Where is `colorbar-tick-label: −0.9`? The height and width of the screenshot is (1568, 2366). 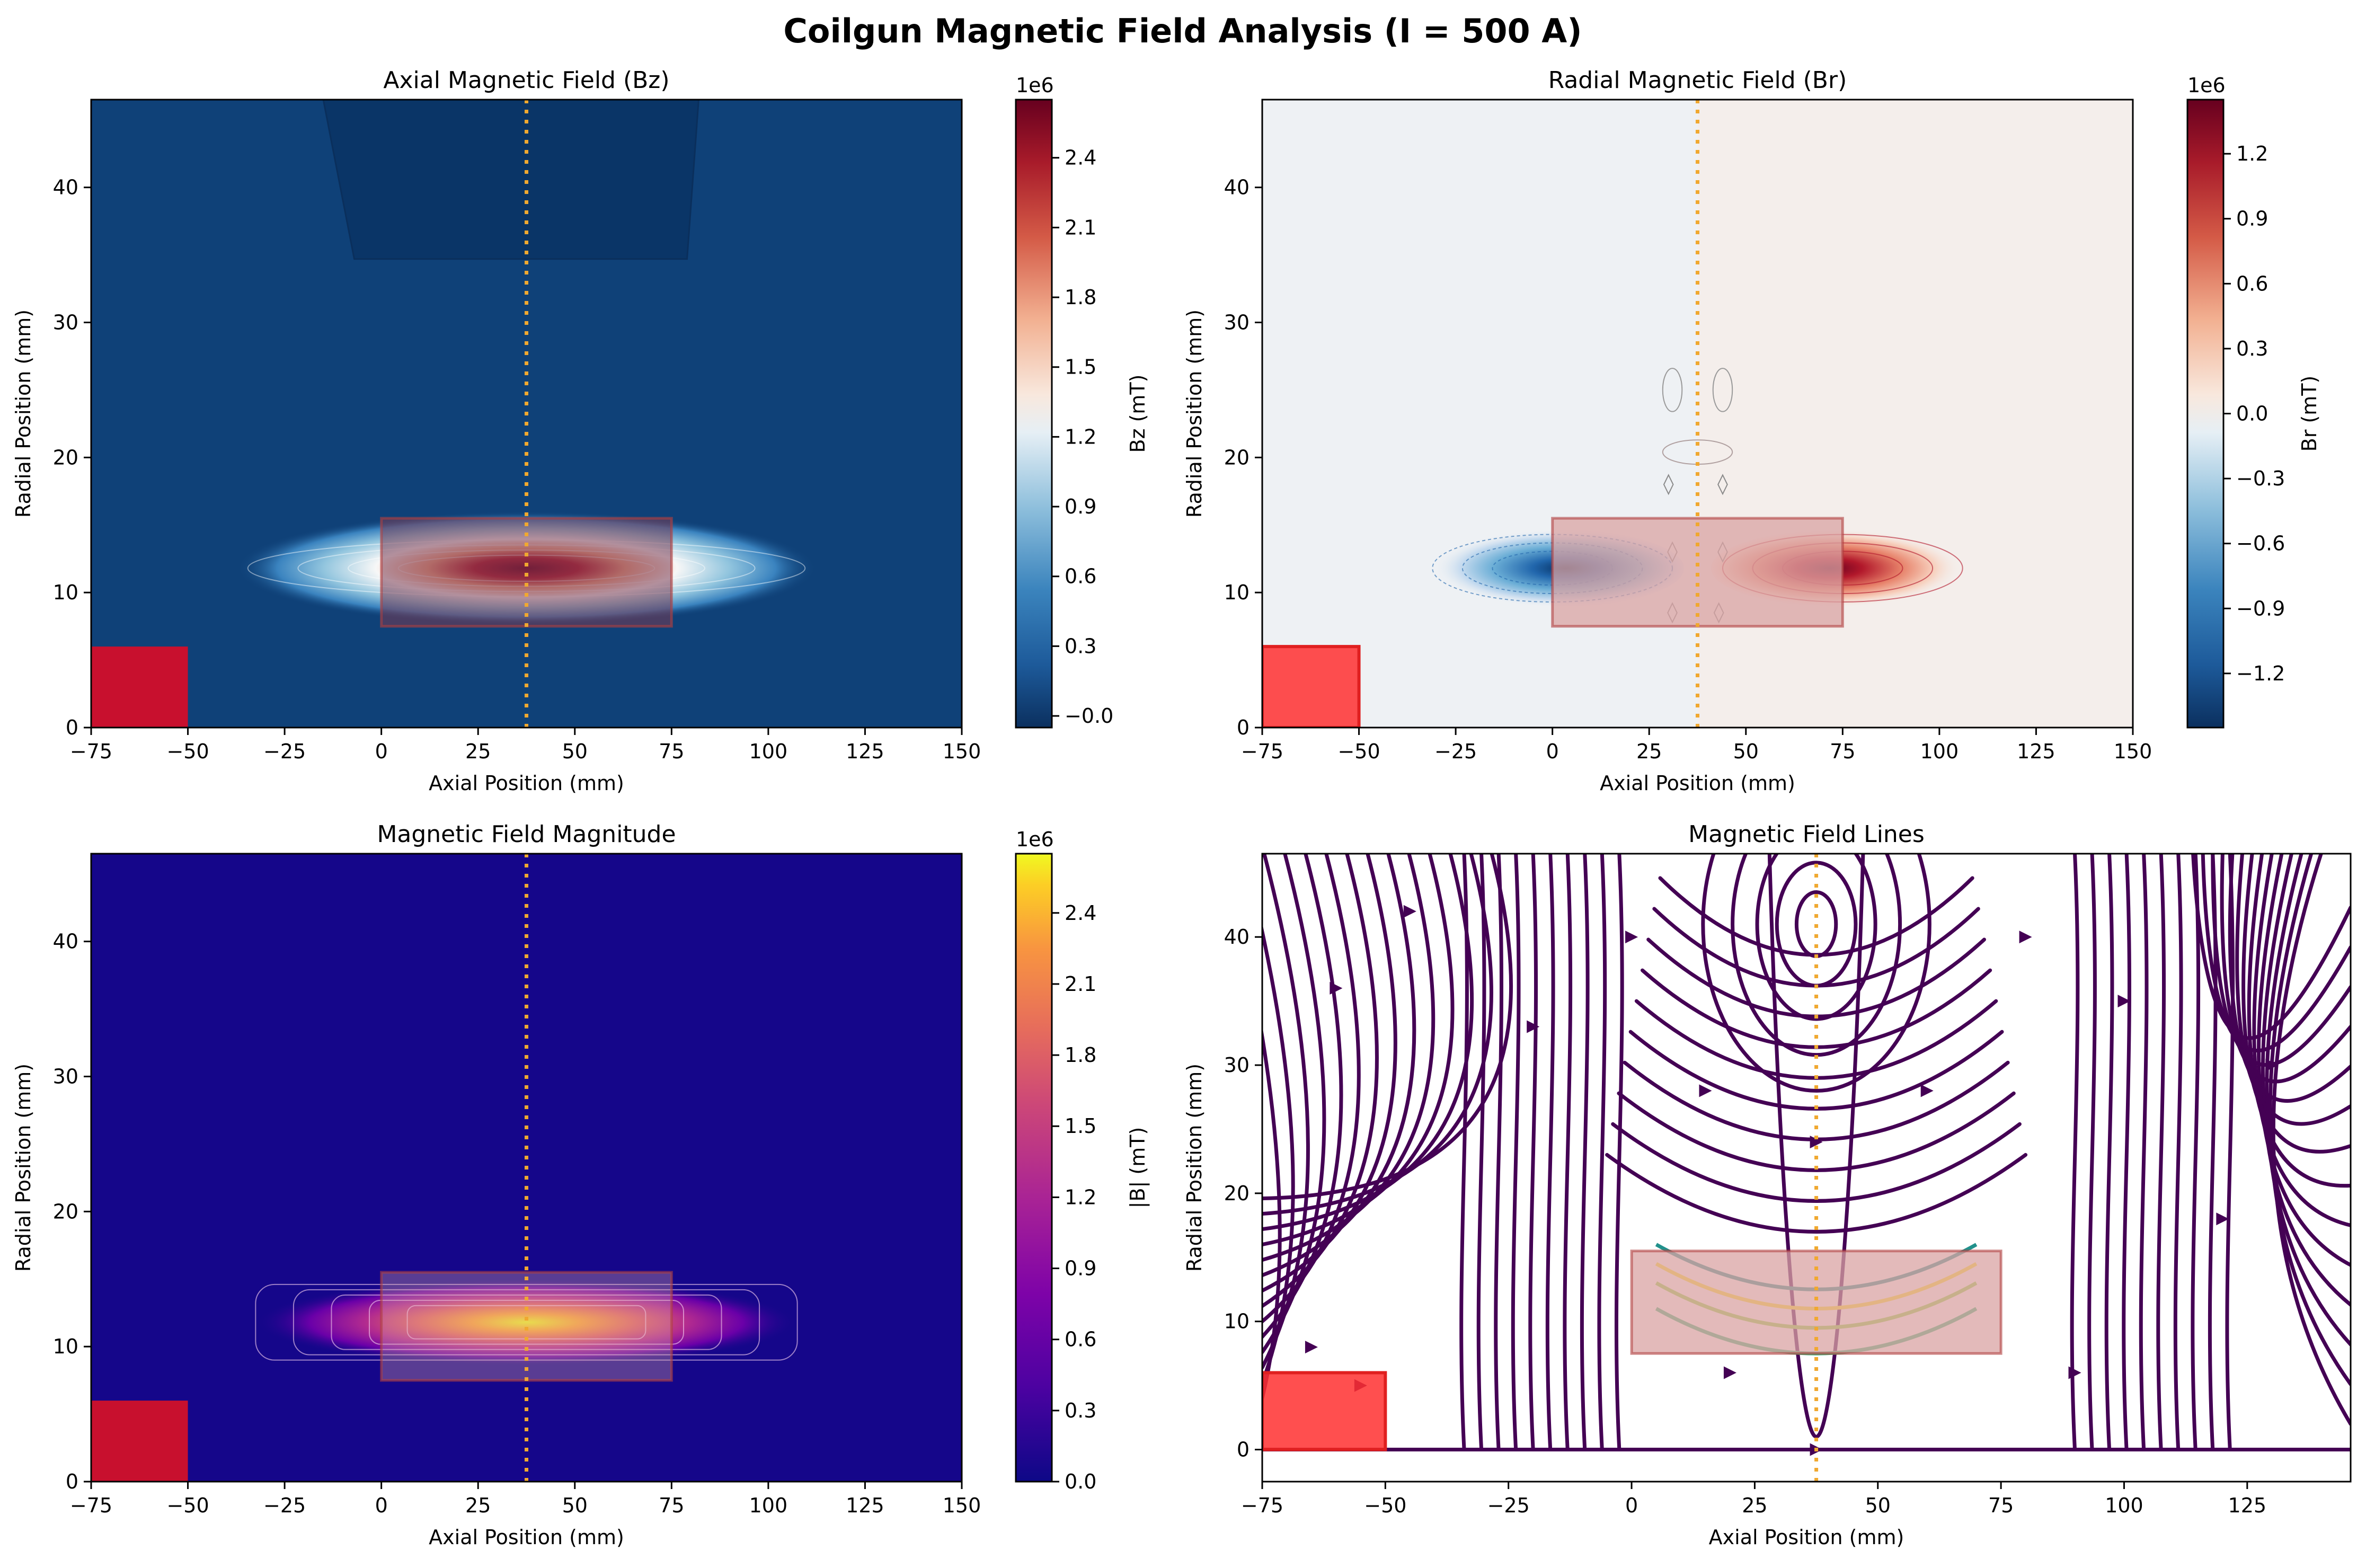
colorbar-tick-label: −0.9 is located at coordinates (2260, 608).